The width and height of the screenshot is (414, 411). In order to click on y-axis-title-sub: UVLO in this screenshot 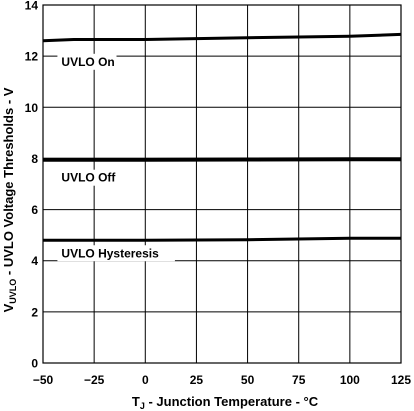, I will do `click(13, 291)`.